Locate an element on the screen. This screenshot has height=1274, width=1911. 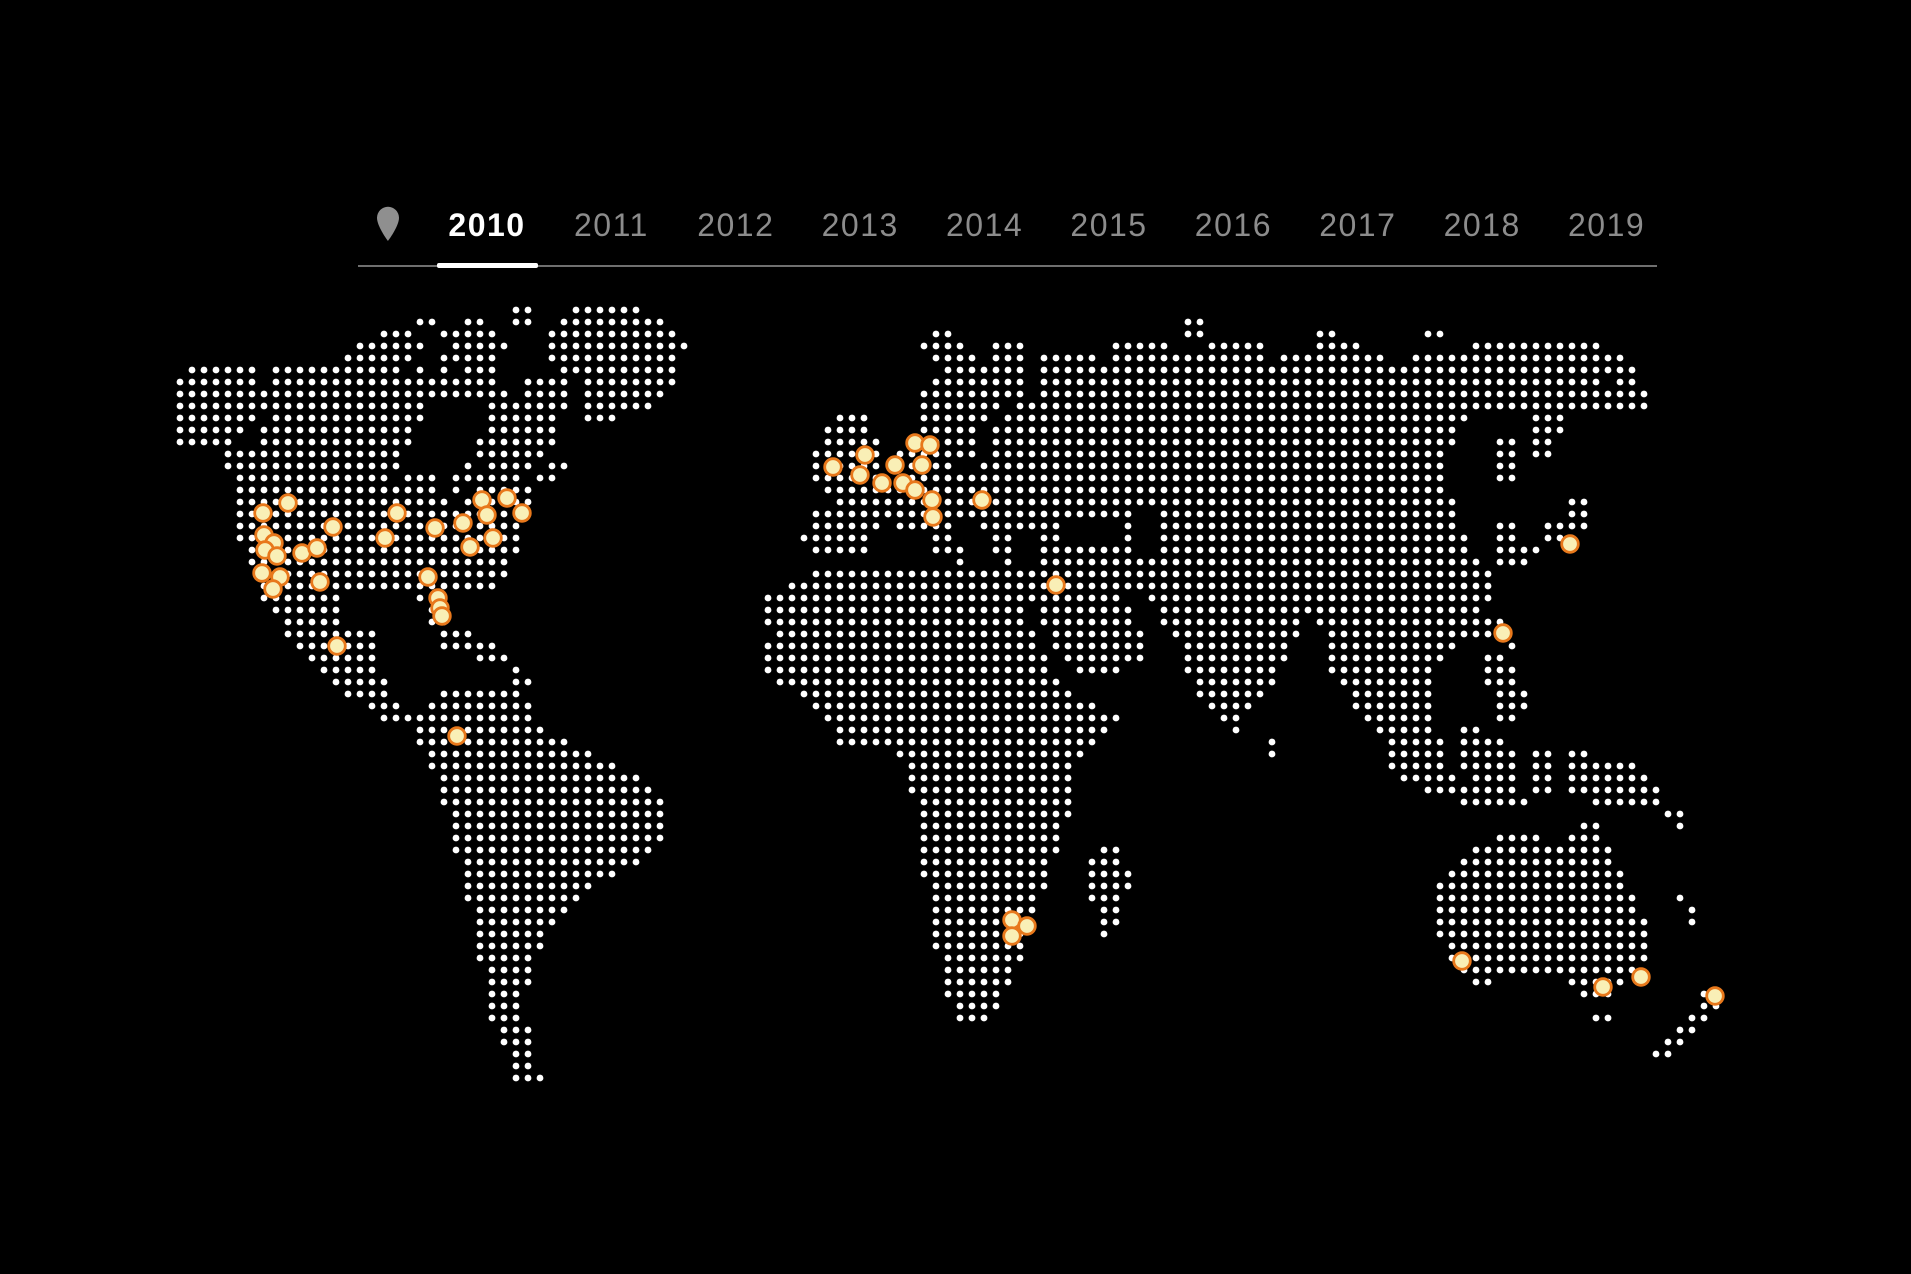
tab-year-2014: 2014 is located at coordinates (985, 225).